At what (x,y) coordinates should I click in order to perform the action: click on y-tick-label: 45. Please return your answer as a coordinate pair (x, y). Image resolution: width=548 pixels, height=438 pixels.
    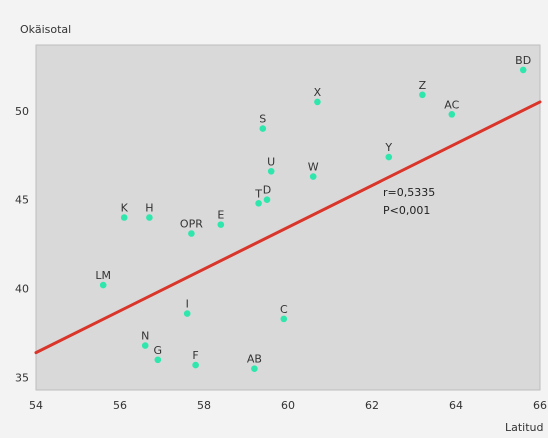
    Looking at the image, I should click on (22, 200).